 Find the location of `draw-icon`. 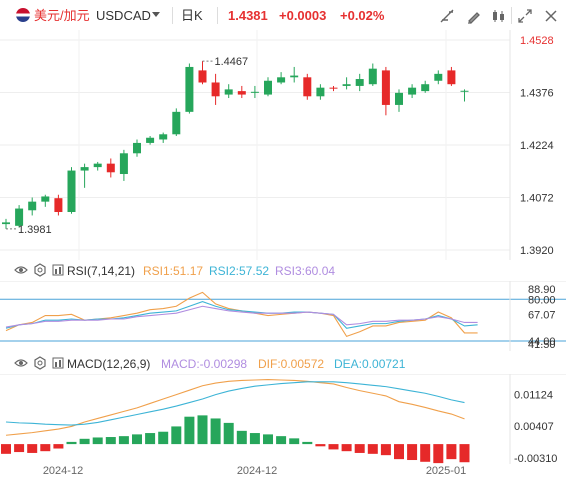

draw-icon is located at coordinates (474, 18).